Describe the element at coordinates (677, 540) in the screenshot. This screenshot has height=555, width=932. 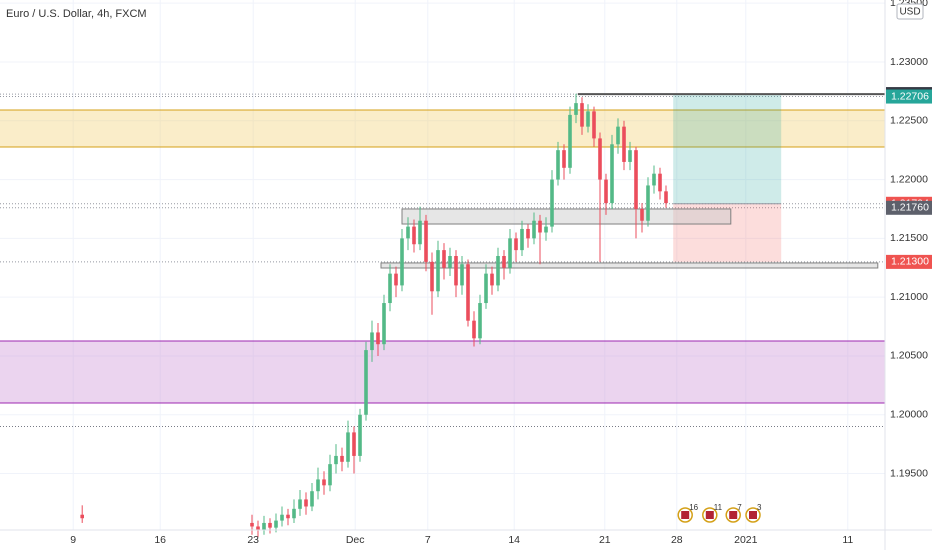
I see `x-tick-label: 28` at that location.